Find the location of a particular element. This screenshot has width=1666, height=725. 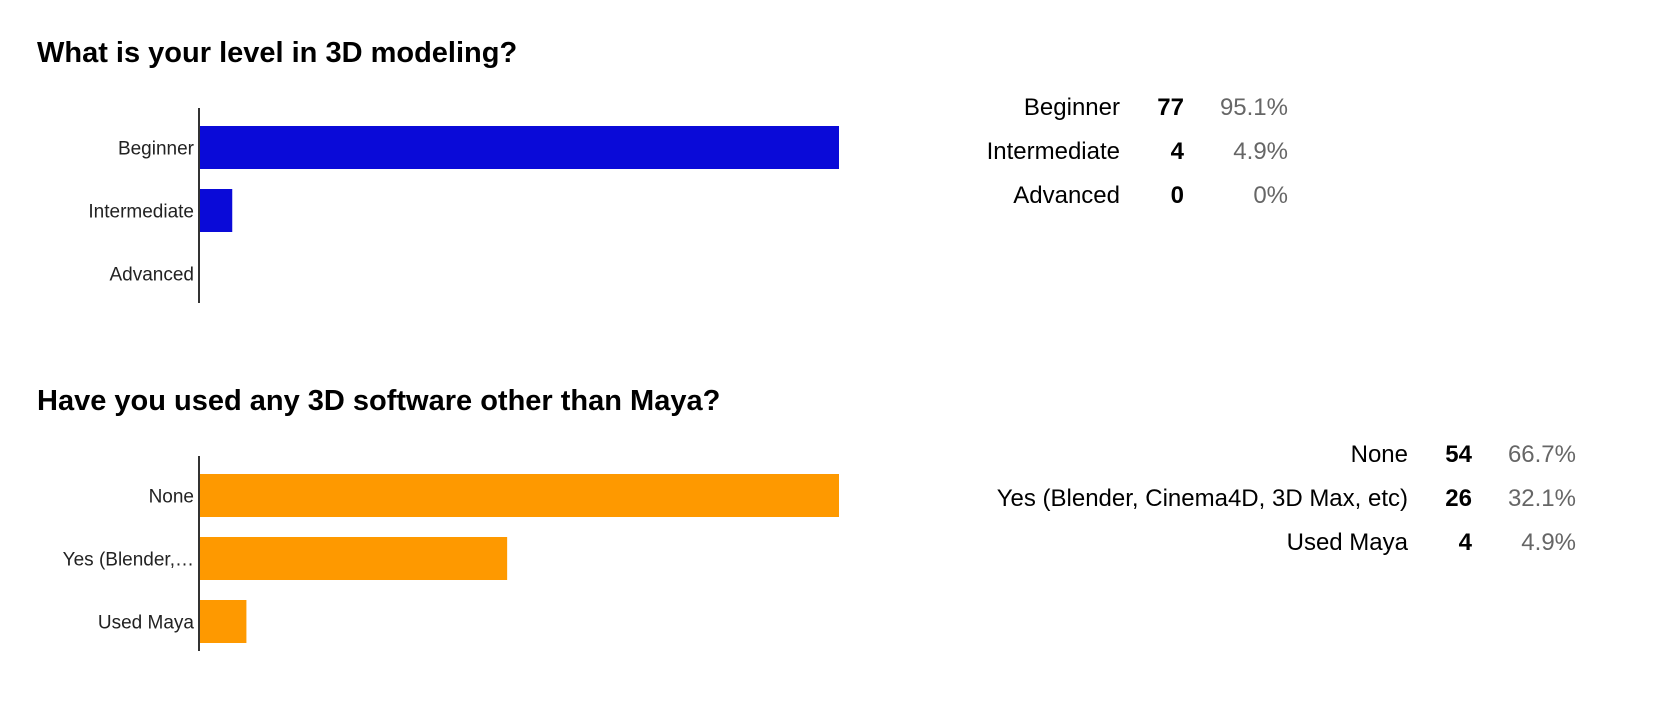

category-tick-label: Advanced is located at coordinates (151, 275).